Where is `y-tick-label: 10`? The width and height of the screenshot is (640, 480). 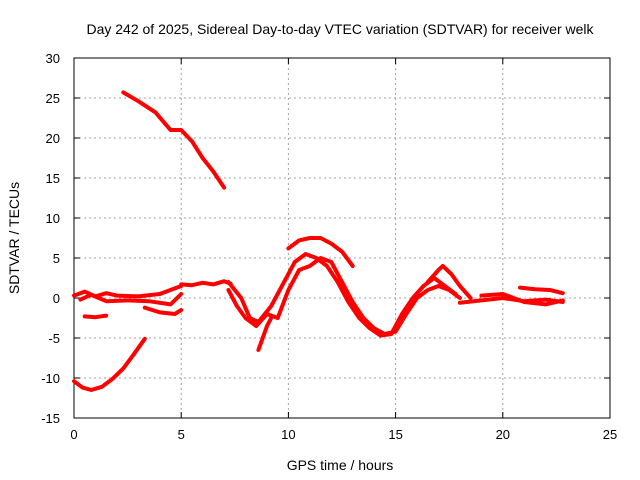 y-tick-label: 10 is located at coordinates (53, 218).